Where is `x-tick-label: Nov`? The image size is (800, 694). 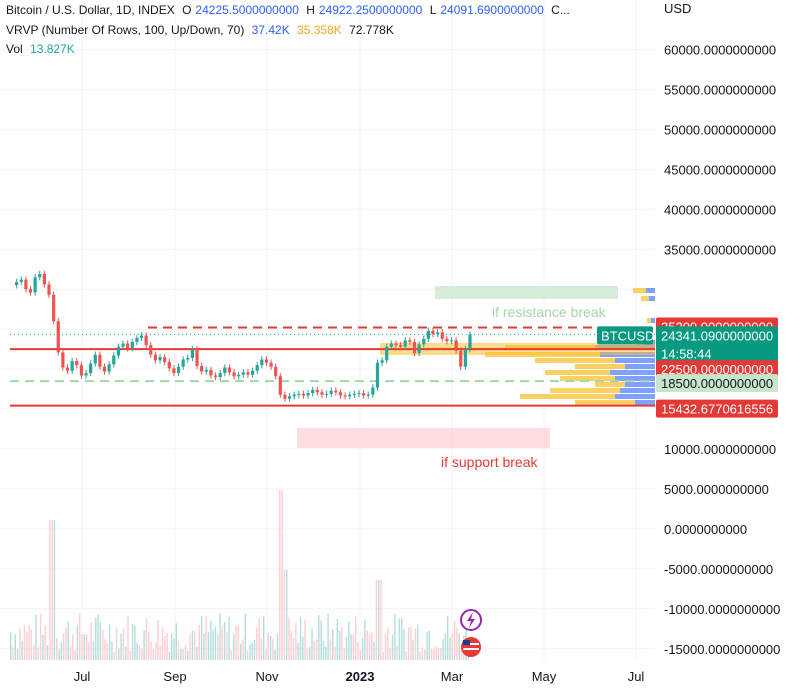
x-tick-label: Nov is located at coordinates (267, 676).